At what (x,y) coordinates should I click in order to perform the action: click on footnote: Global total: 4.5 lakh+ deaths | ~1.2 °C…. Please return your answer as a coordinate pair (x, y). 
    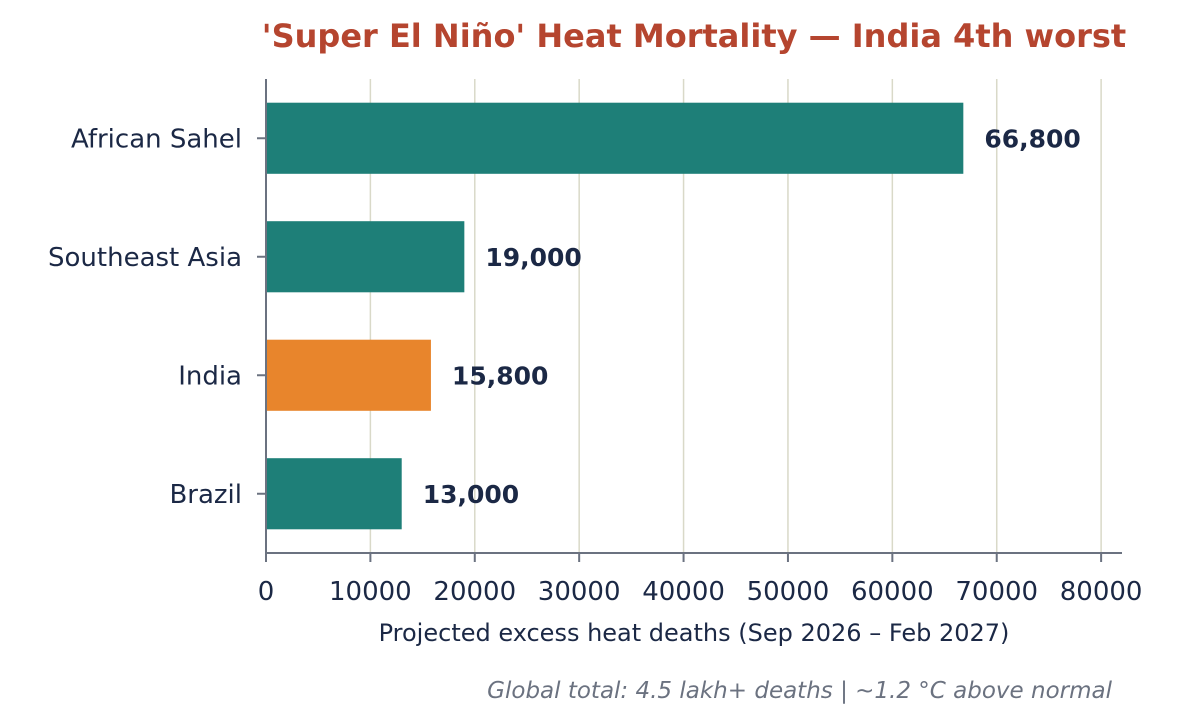
    Looking at the image, I should click on (799, 691).